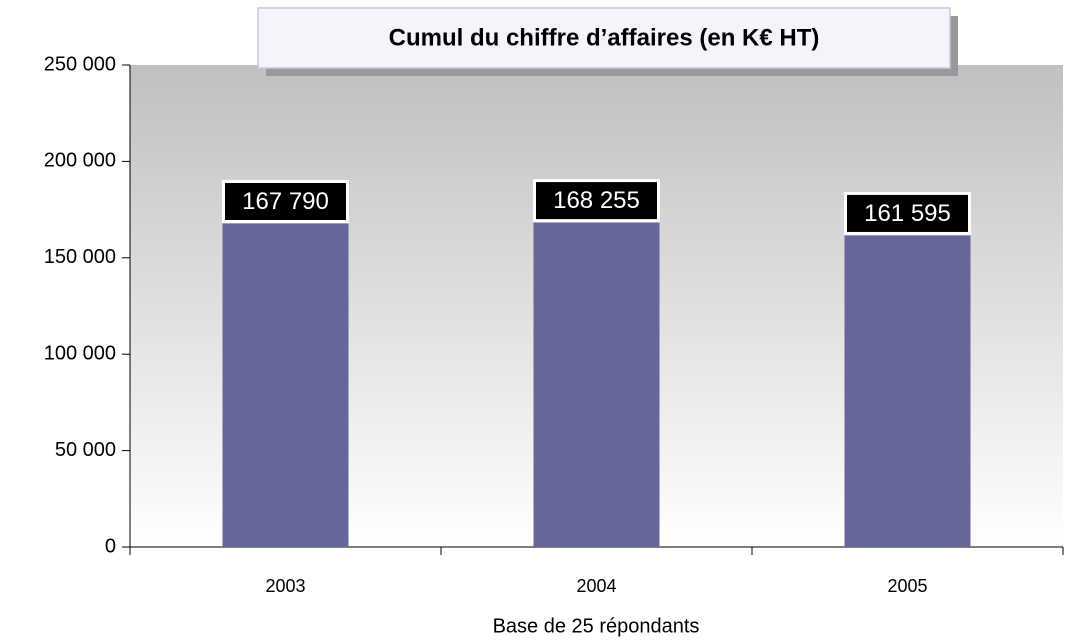 The height and width of the screenshot is (641, 1066). I want to click on value-label: 161 595, so click(907, 213).